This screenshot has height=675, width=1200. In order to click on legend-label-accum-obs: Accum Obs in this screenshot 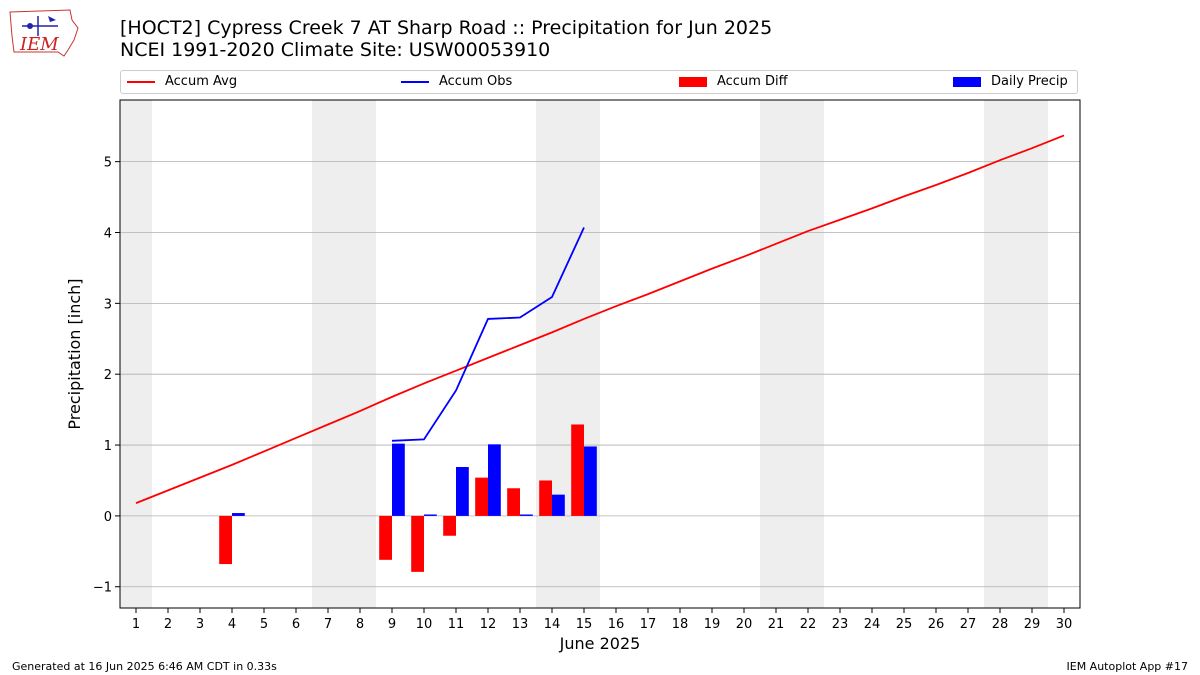, I will do `click(476, 81)`.